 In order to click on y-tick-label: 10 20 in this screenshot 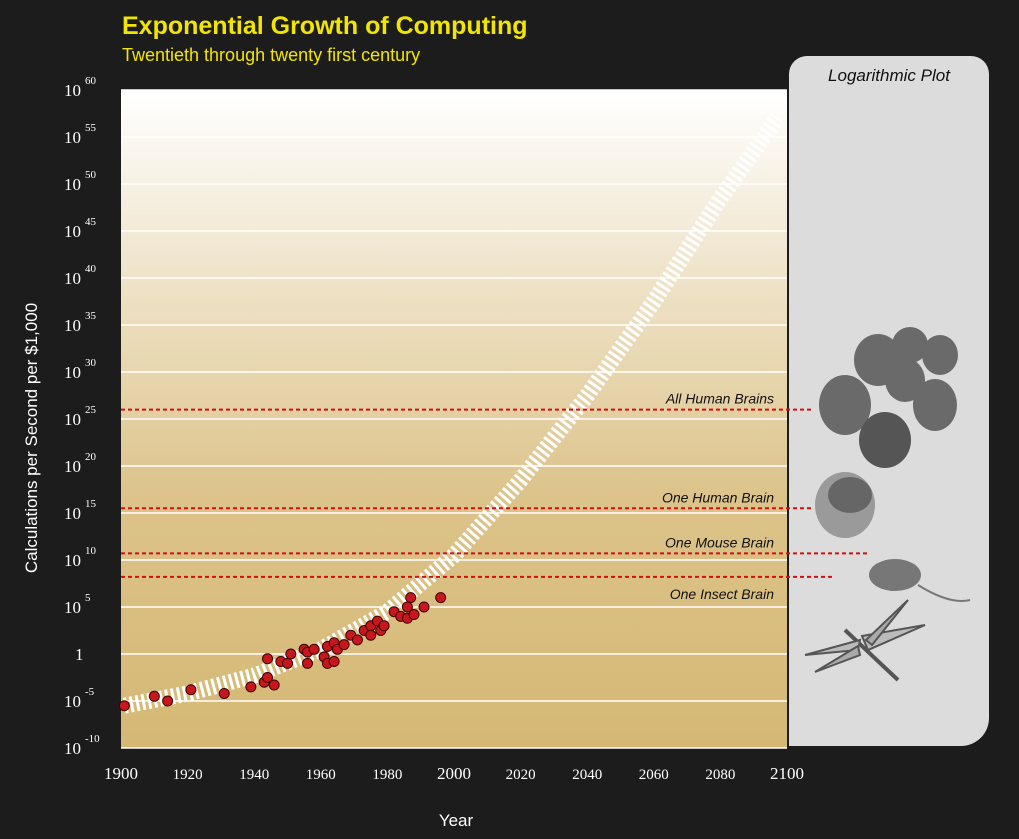, I will do `click(80, 463)`.